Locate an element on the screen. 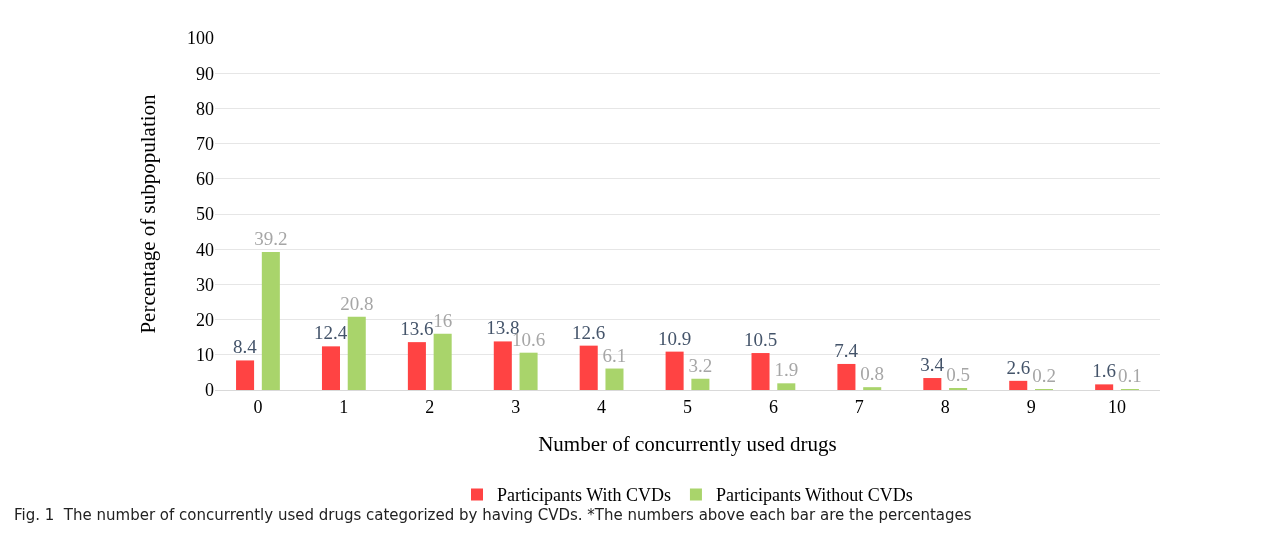 The image size is (1282, 540). x-tick-label: 6 is located at coordinates (773, 406).